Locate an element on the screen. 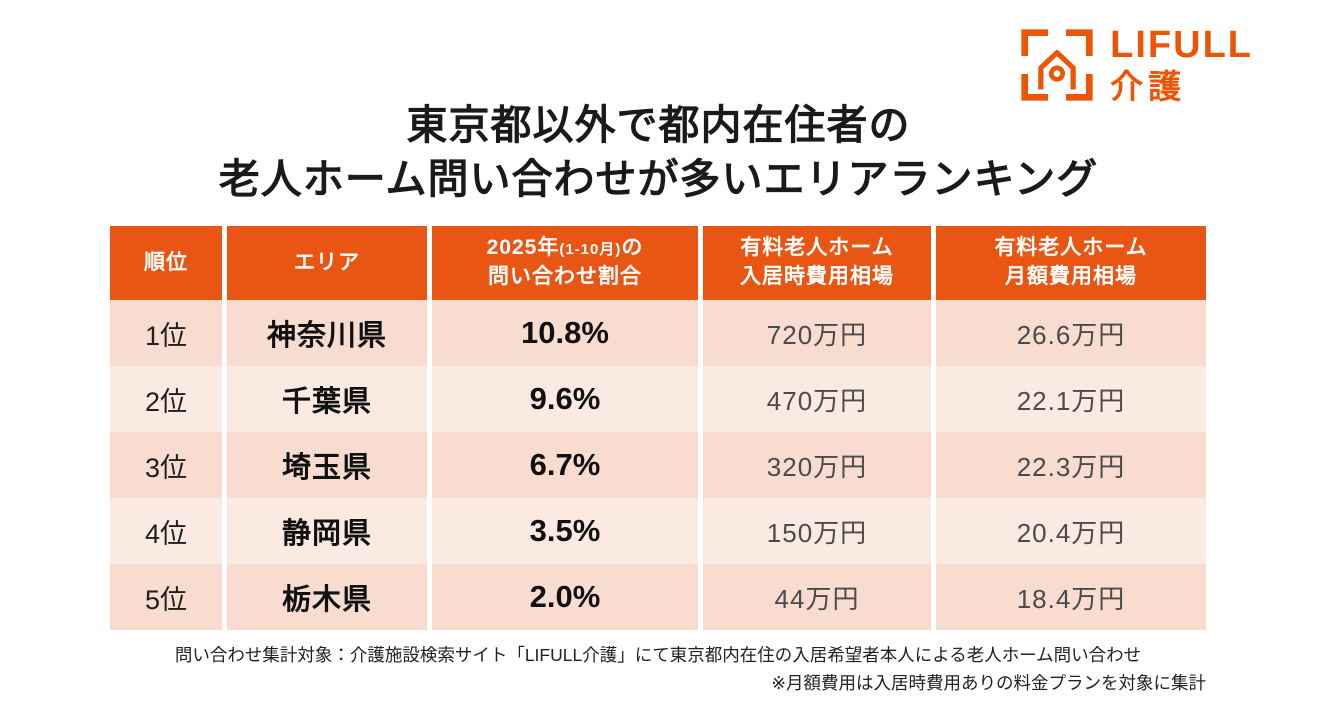 The image size is (1317, 706). cell-rank: 1位 is located at coordinates (166, 333).